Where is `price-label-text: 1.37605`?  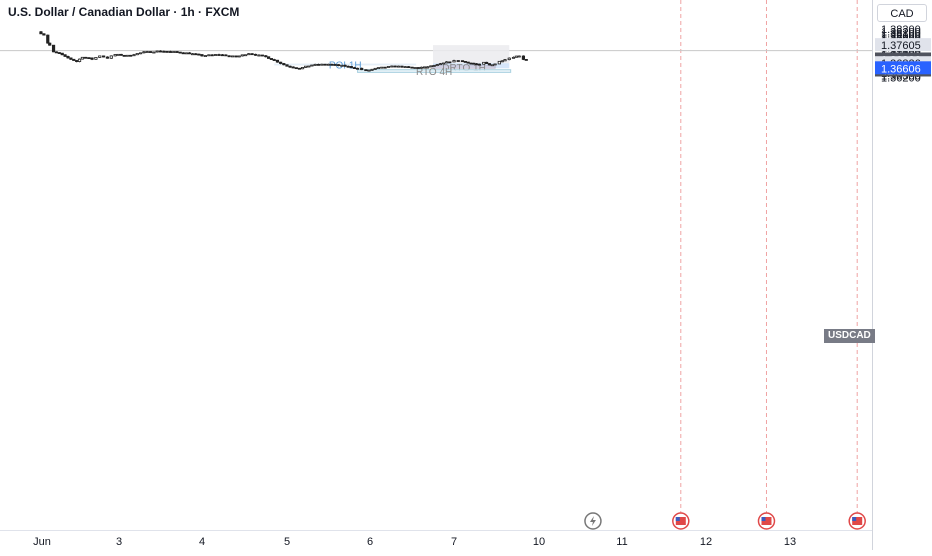
price-label-text: 1.37605 is located at coordinates (901, 46).